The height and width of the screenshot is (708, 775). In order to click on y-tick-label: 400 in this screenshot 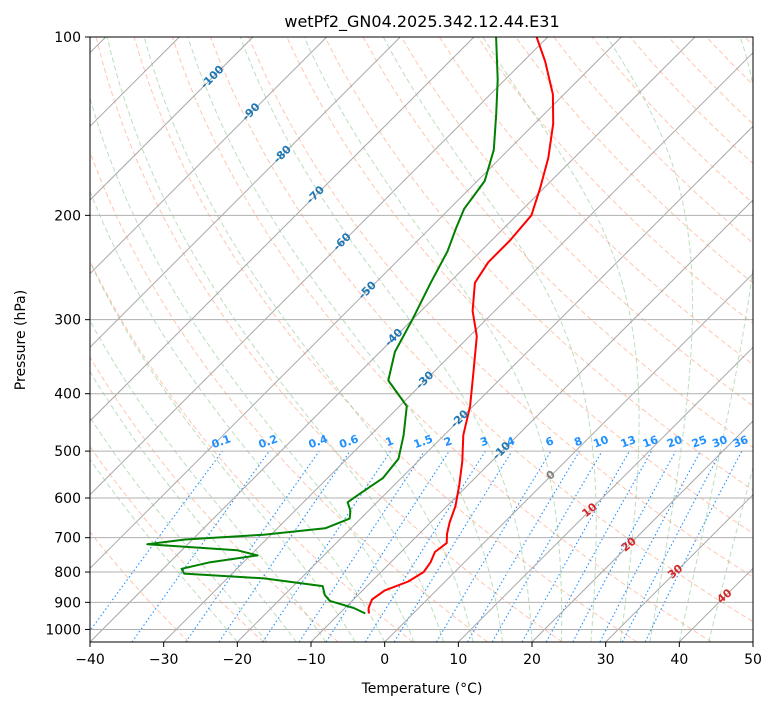, I will do `click(67, 395)`.